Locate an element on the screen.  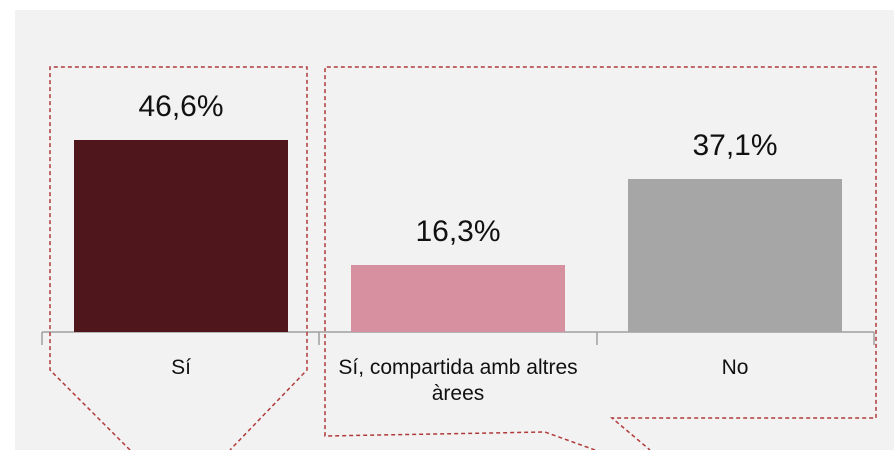
category-label: Sí is located at coordinates (181, 367).